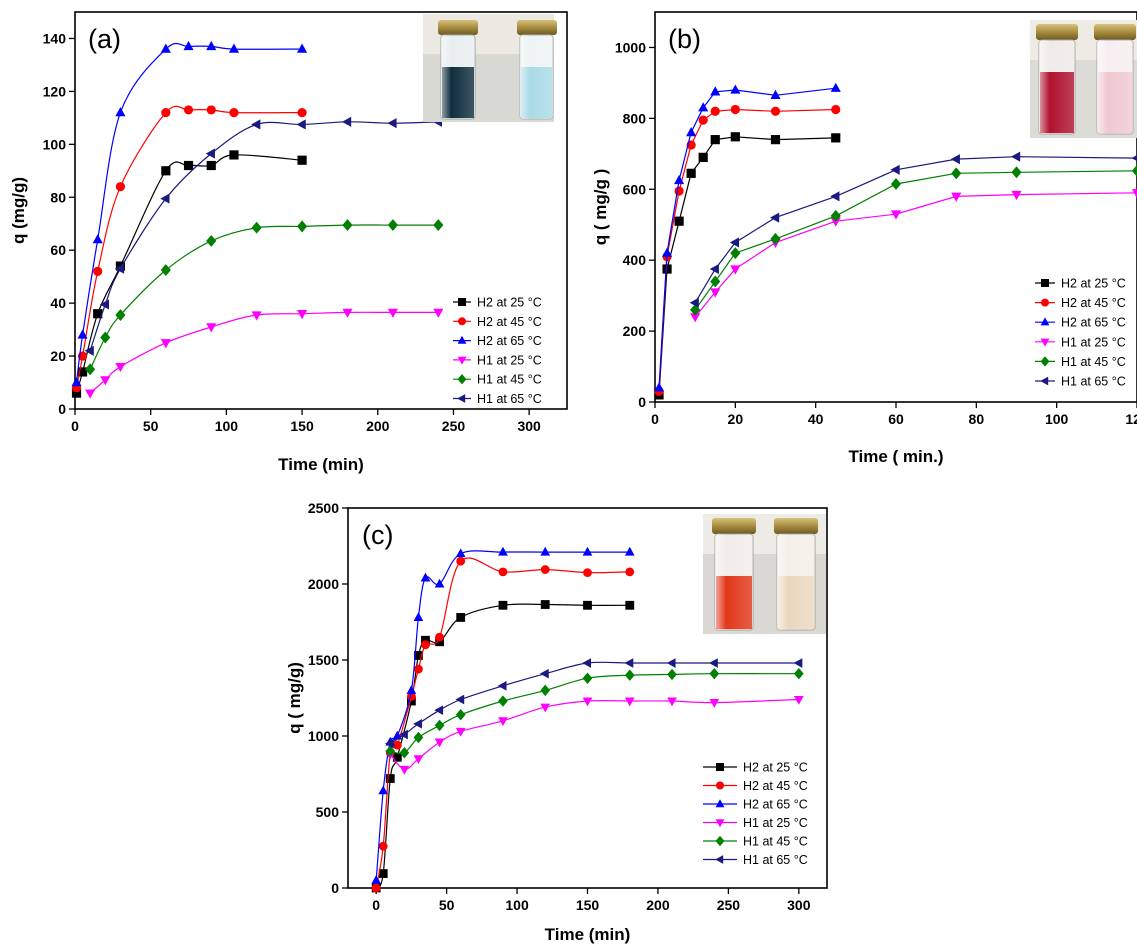 The image size is (1137, 950). What do you see at coordinates (321, 464) in the screenshot?
I see `x-axis-label: Time (min)` at bounding box center [321, 464].